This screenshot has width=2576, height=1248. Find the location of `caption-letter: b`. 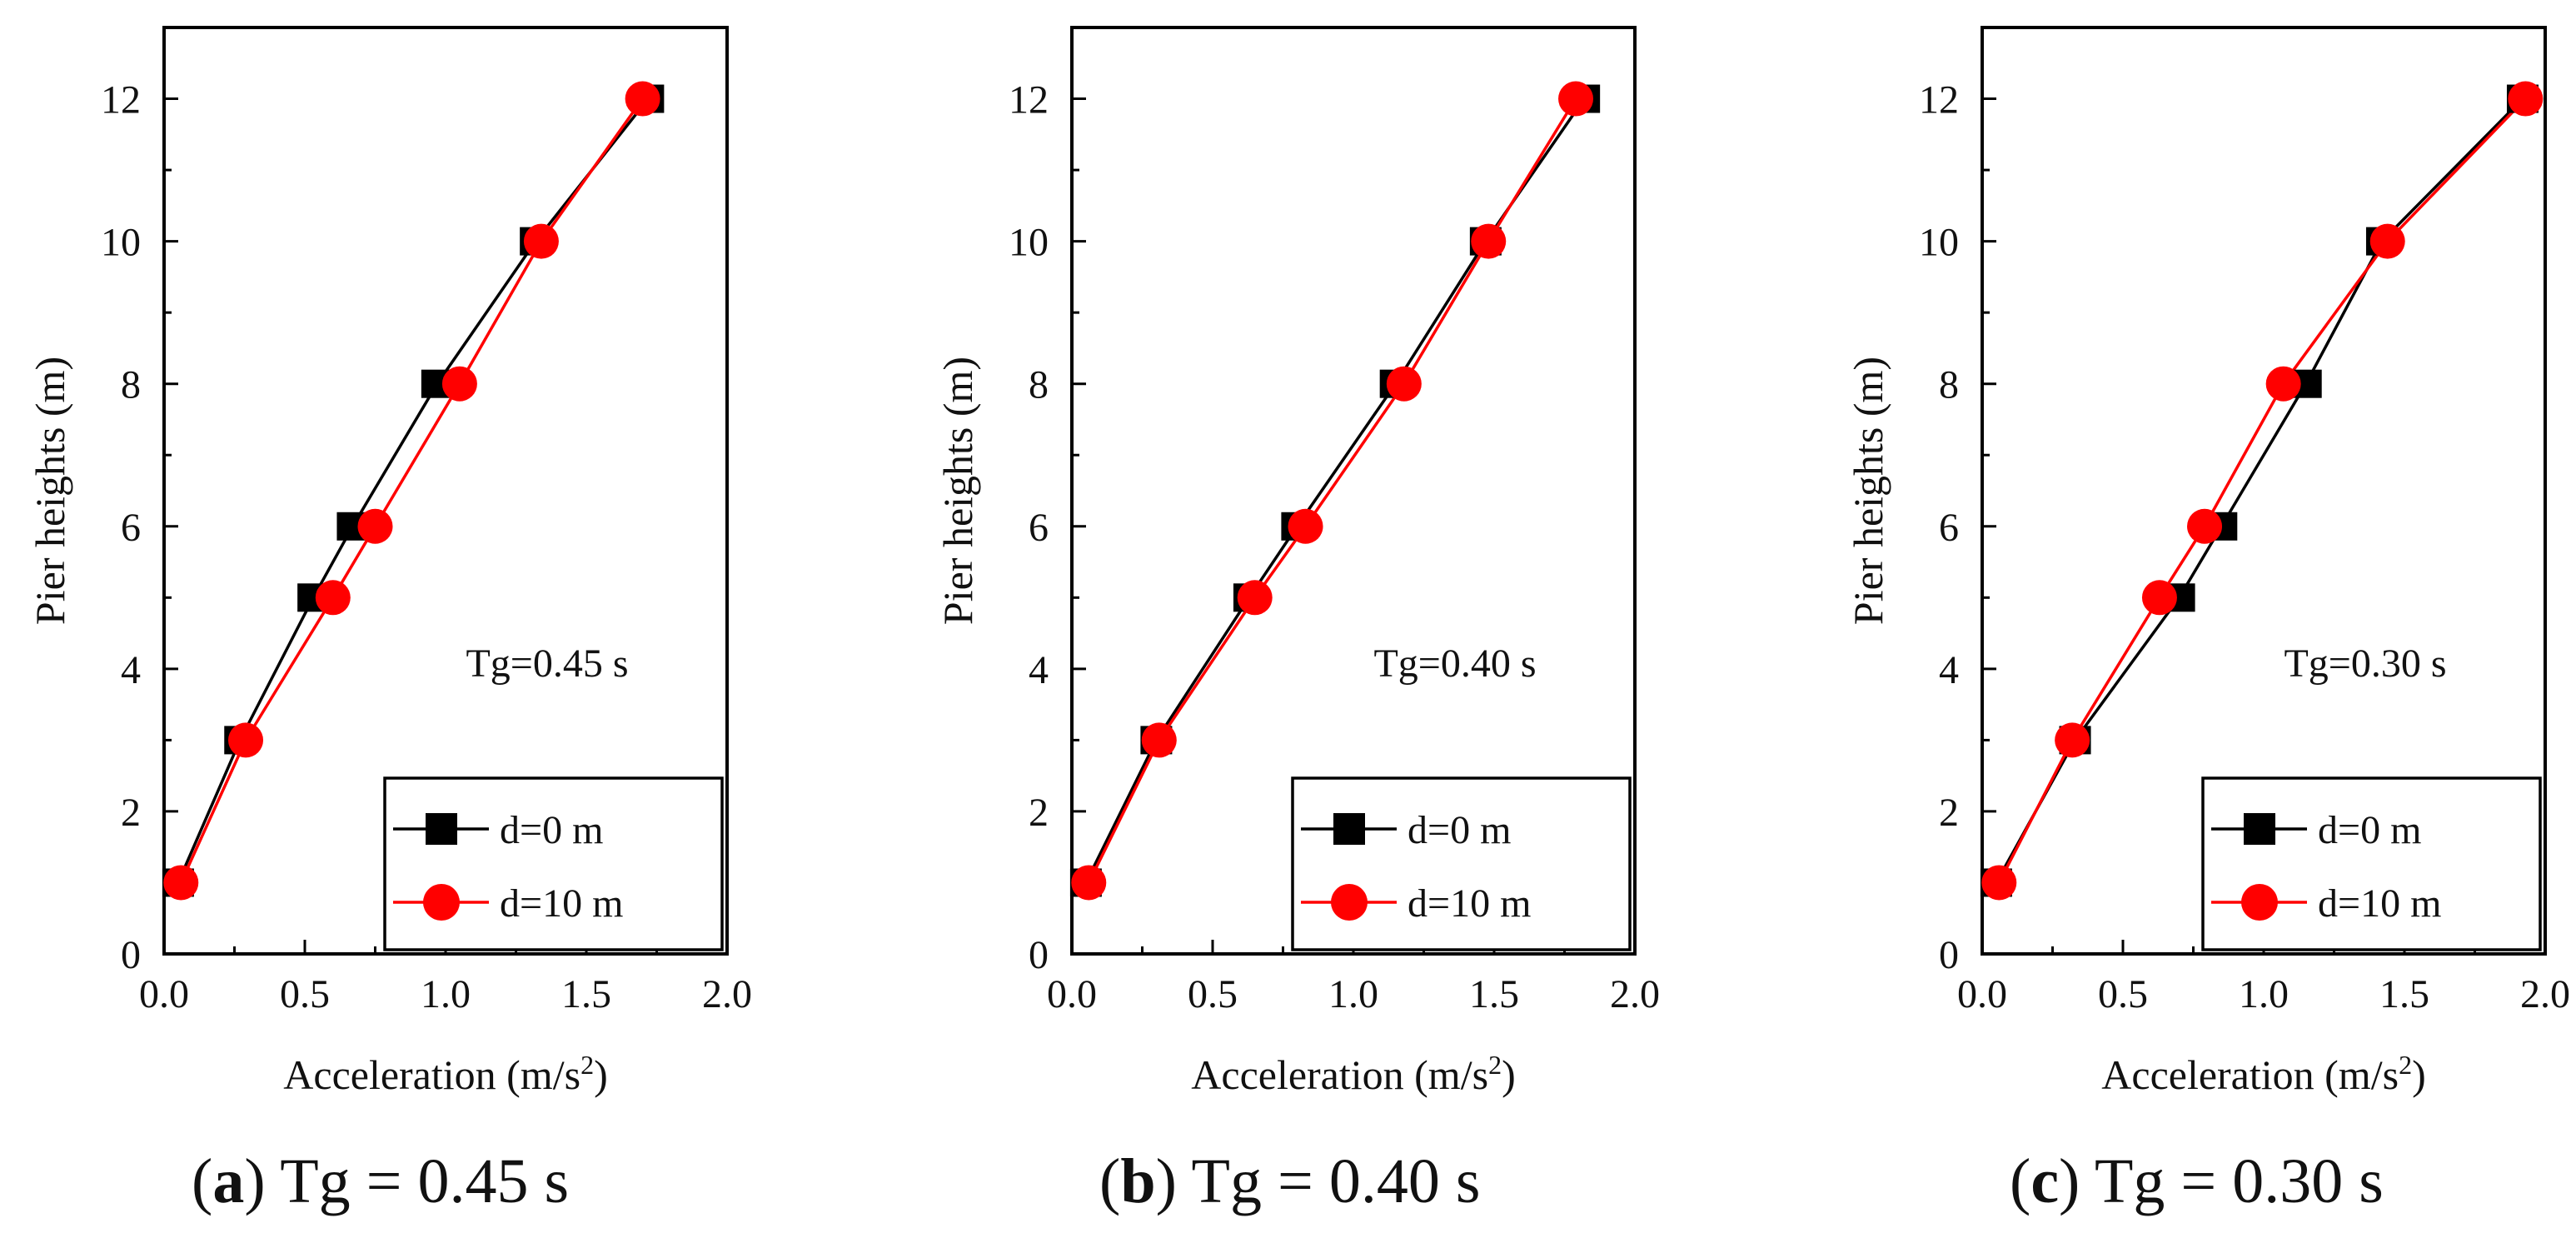

caption-letter: b is located at coordinates (1138, 1181).